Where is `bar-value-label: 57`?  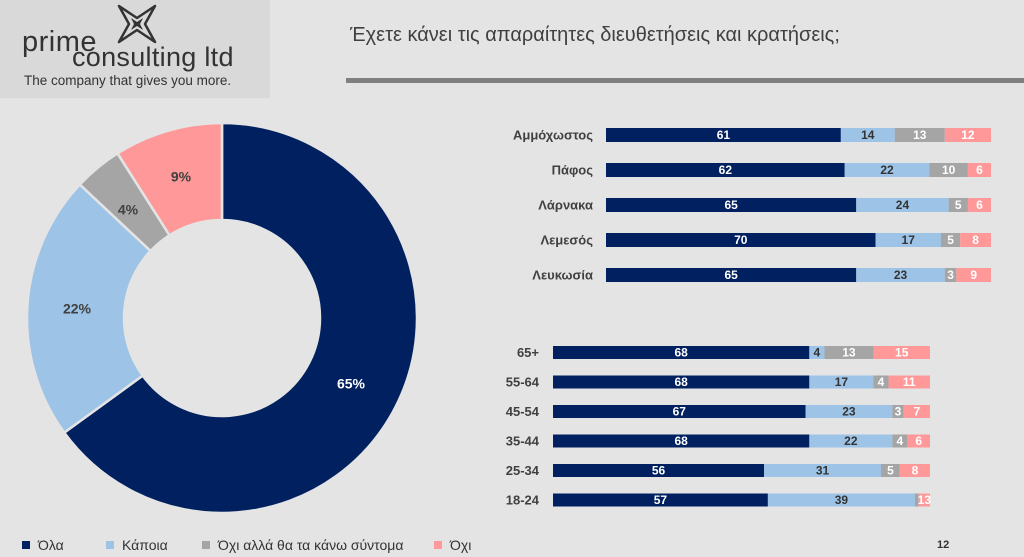 bar-value-label: 57 is located at coordinates (661, 500).